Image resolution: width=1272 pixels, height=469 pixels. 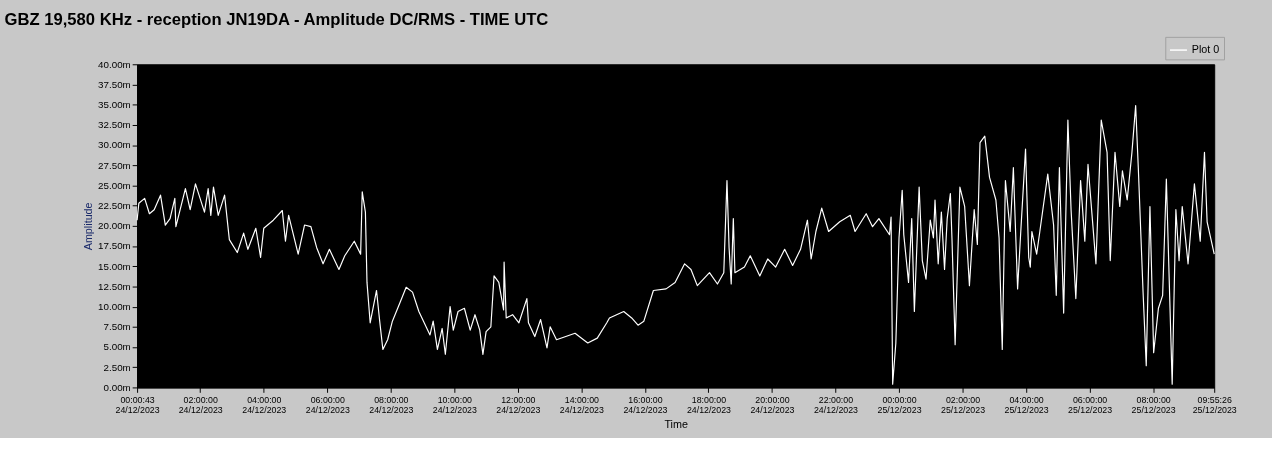 What do you see at coordinates (114, 307) in the screenshot?
I see `y-tick-label: 10.00m` at bounding box center [114, 307].